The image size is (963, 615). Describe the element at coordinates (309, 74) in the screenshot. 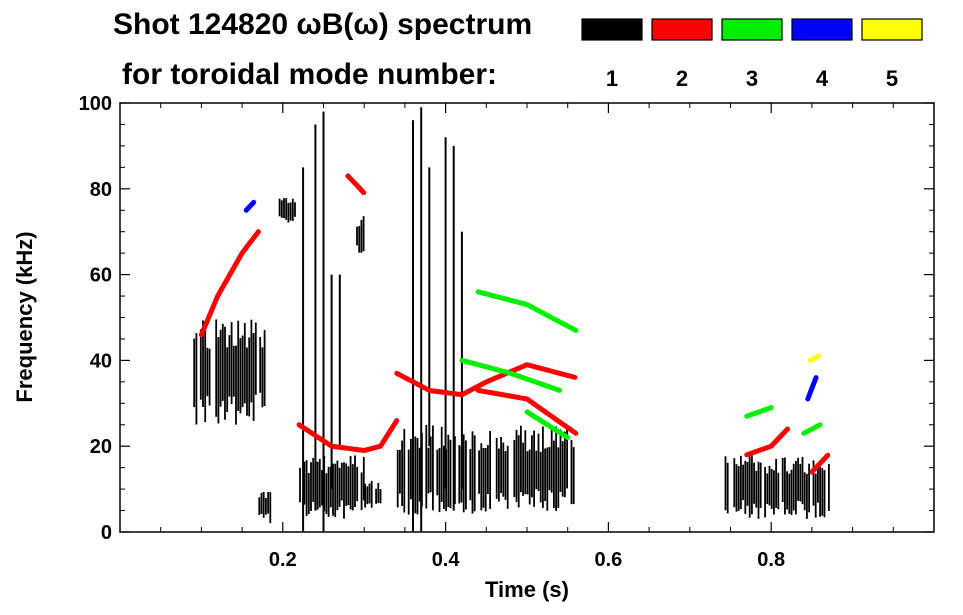

I see `chart-title-line2: for toroidal mode number:` at that location.